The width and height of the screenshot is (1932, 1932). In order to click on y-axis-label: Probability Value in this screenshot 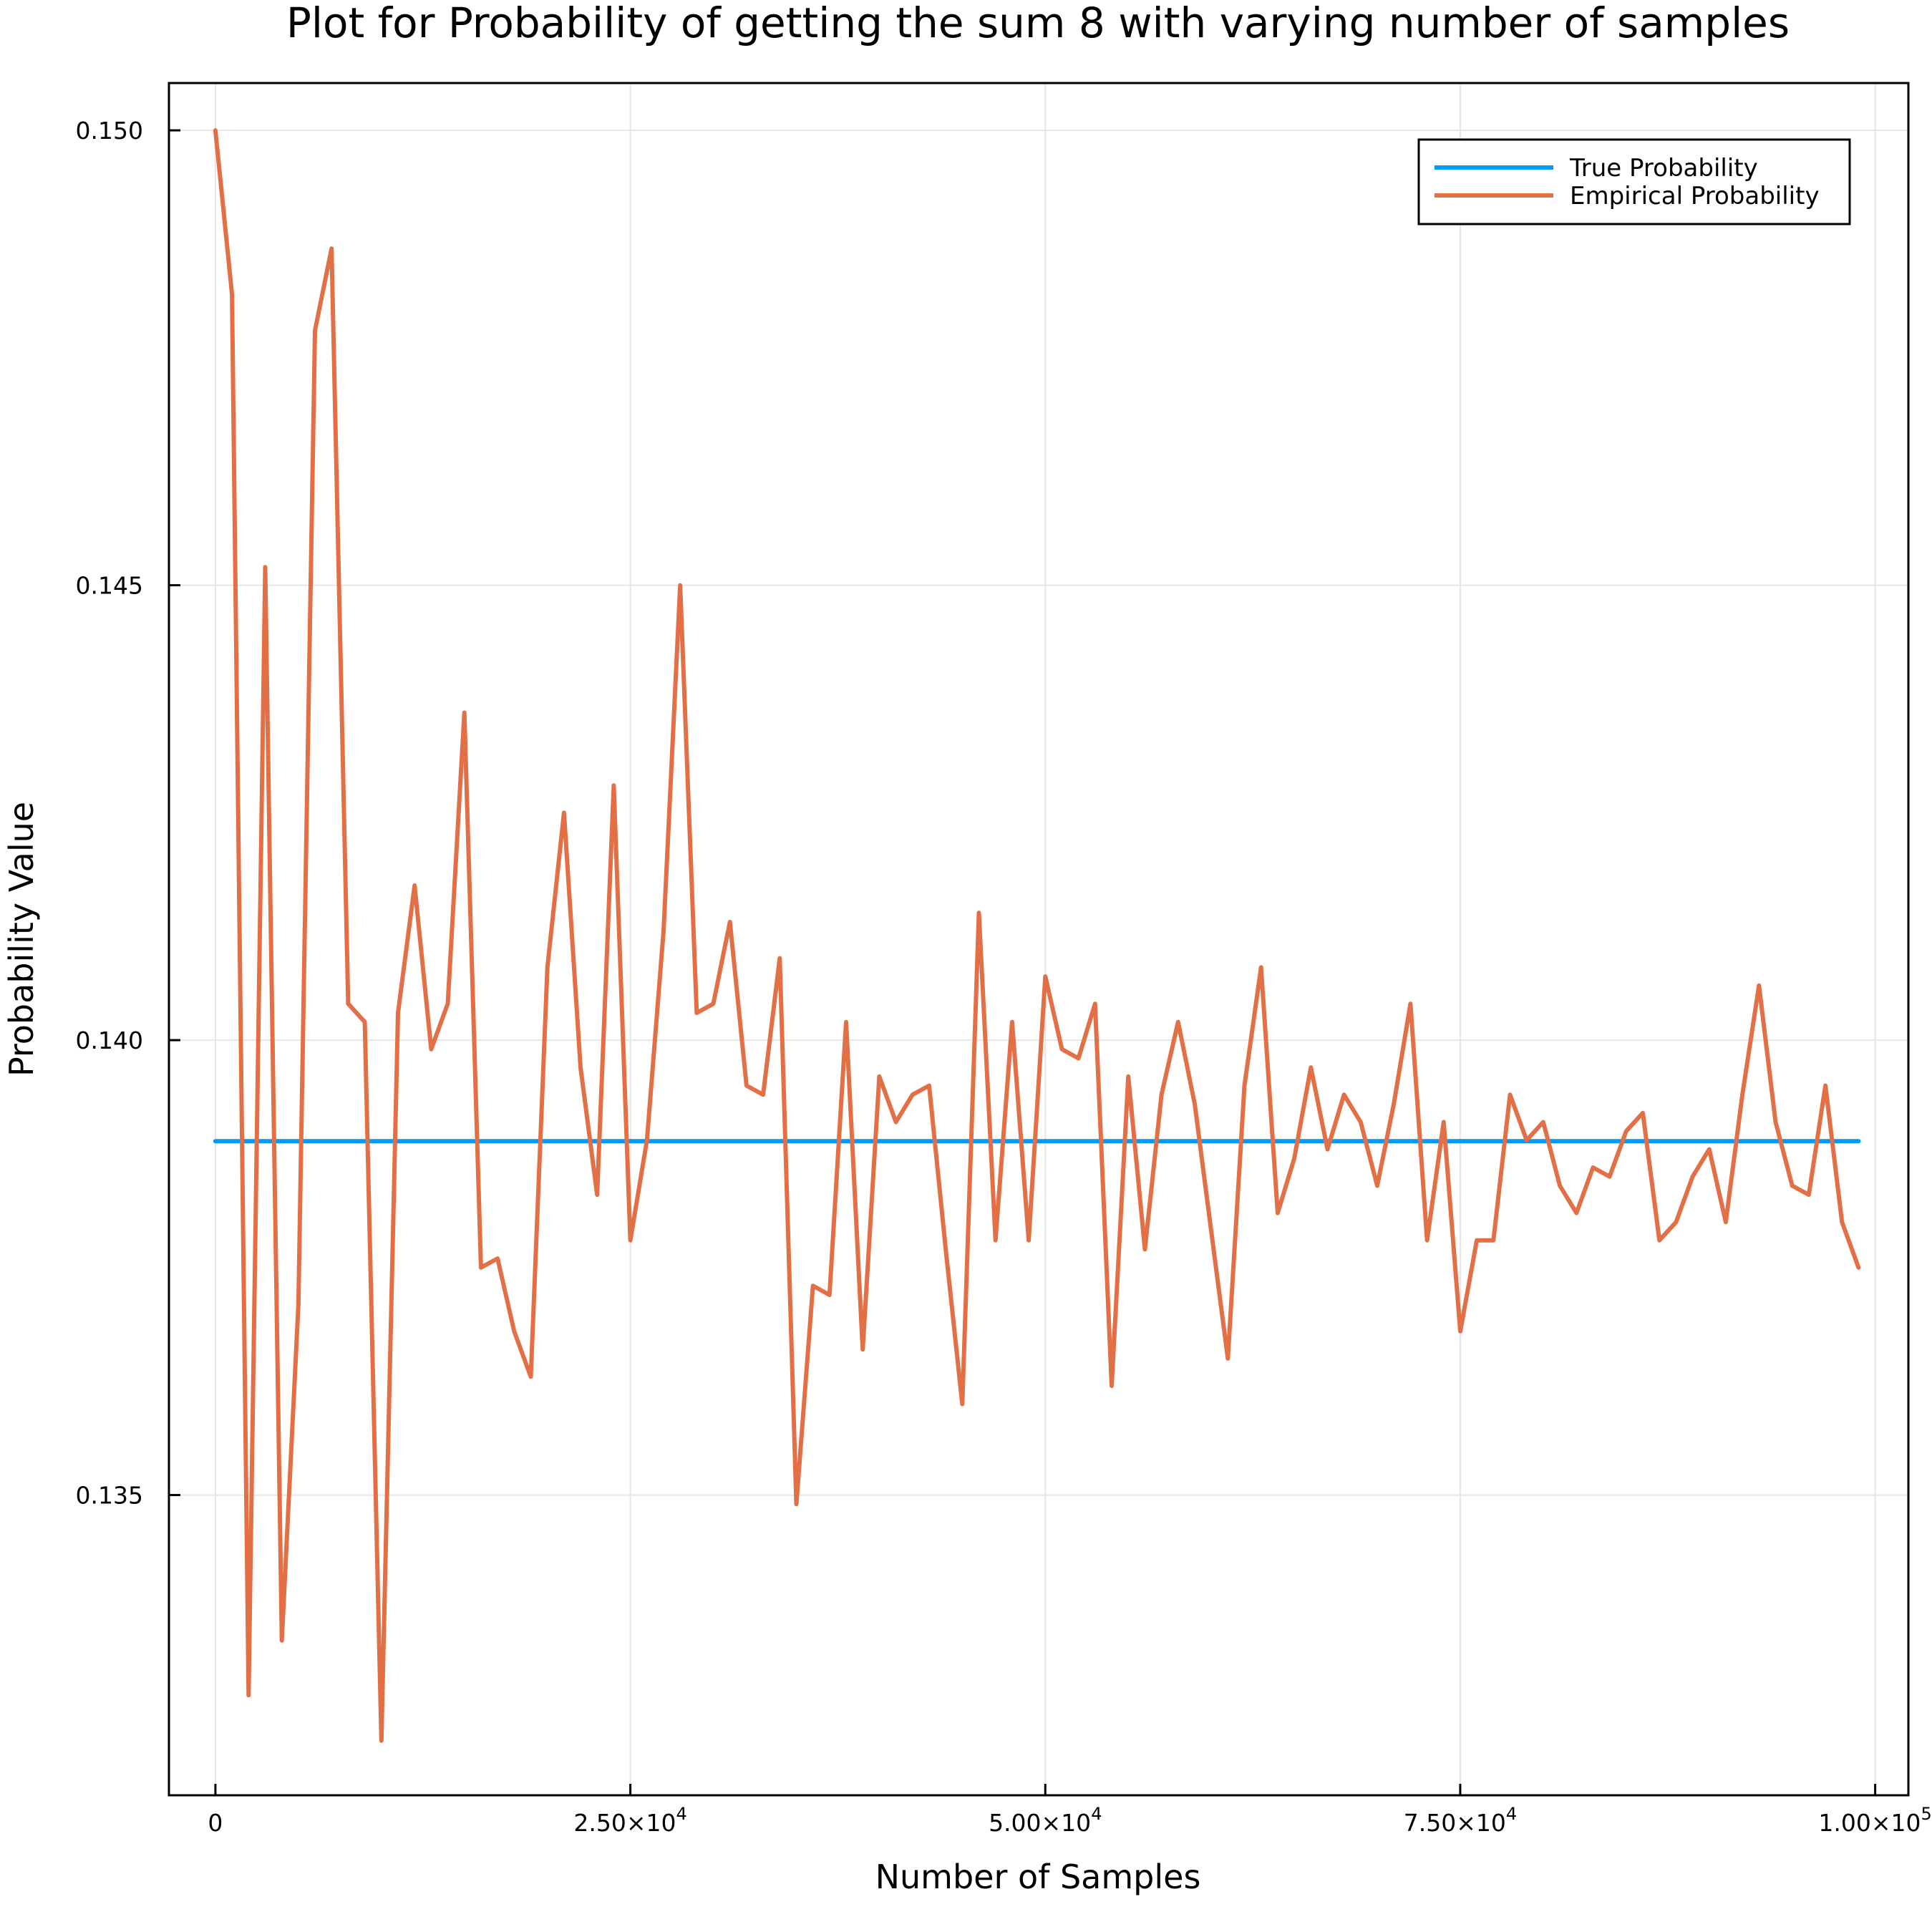, I will do `click(21, 940)`.